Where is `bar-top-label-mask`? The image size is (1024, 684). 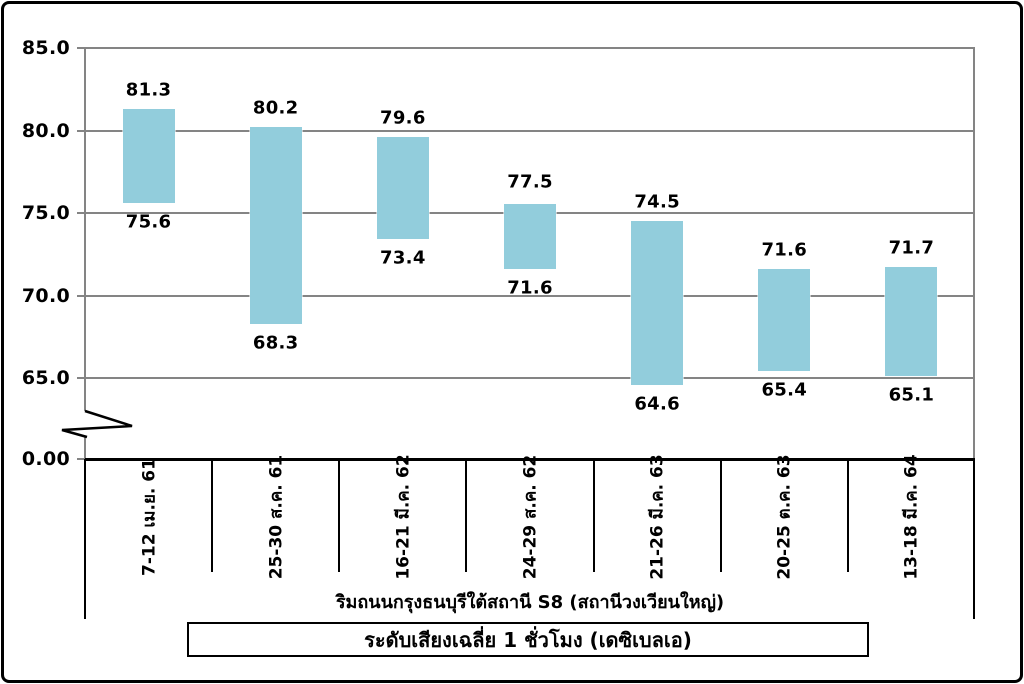
bar-top-label-mask is located at coordinates (530, 187).